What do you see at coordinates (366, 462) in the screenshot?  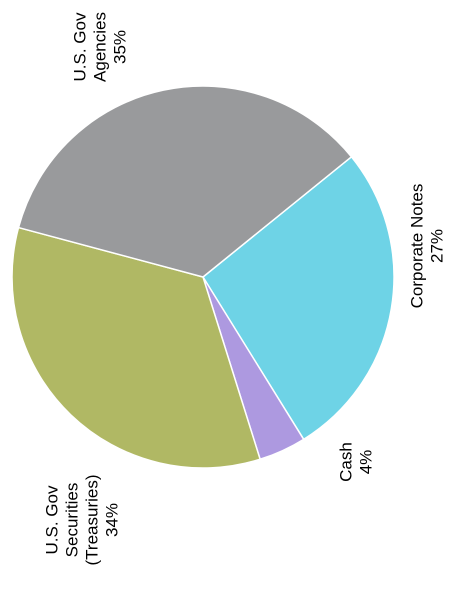 I see `slice-percent-label: 4%` at bounding box center [366, 462].